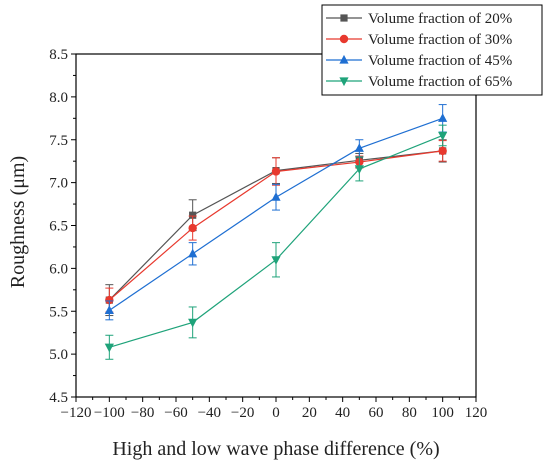  Describe the element at coordinates (442, 413) in the screenshot. I see `x-tick-label: 100` at that location.